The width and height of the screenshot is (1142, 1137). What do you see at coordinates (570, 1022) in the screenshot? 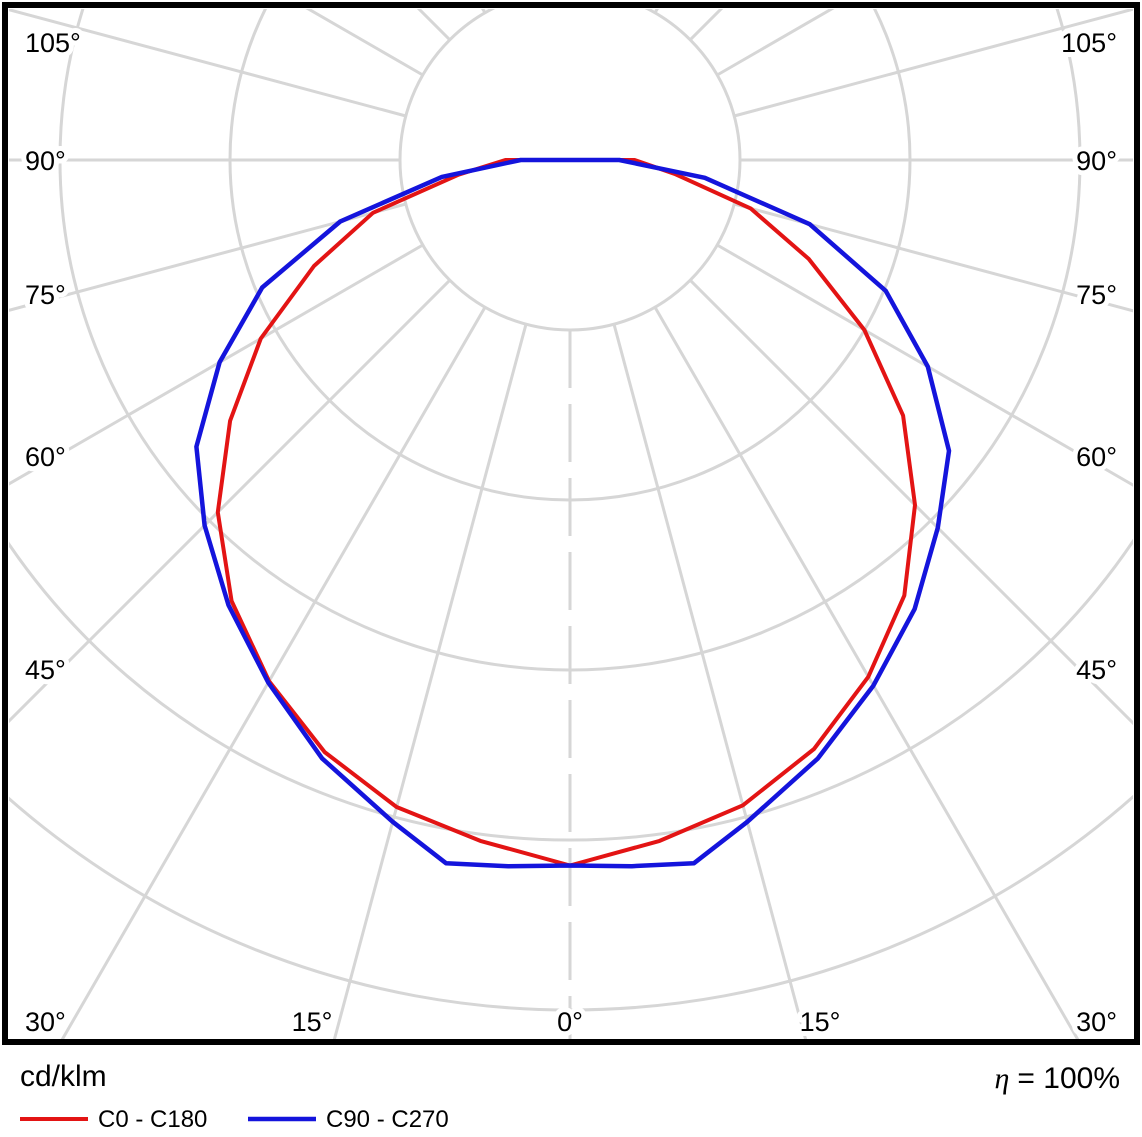
I see `angle-label: 0°` at bounding box center [570, 1022].